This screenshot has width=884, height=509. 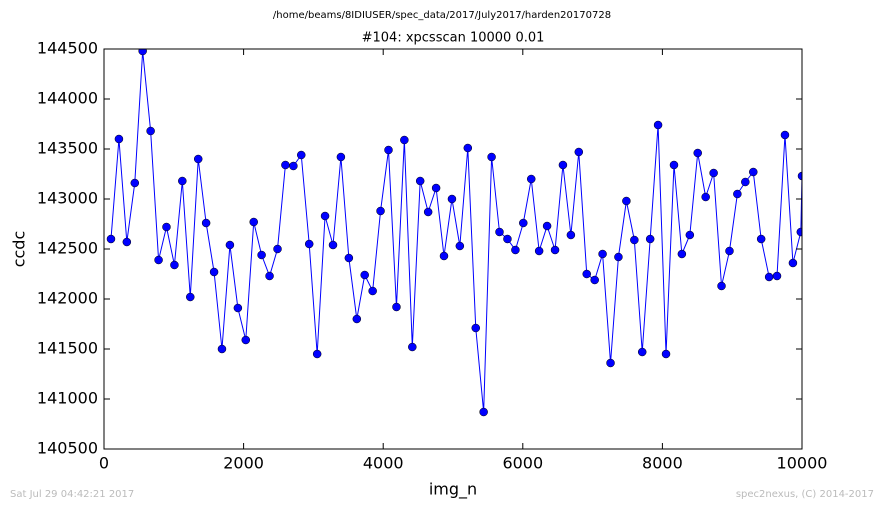 What do you see at coordinates (453, 38) in the screenshot?
I see `chart-title: #104: xpcsscan 10000 0.01` at bounding box center [453, 38].